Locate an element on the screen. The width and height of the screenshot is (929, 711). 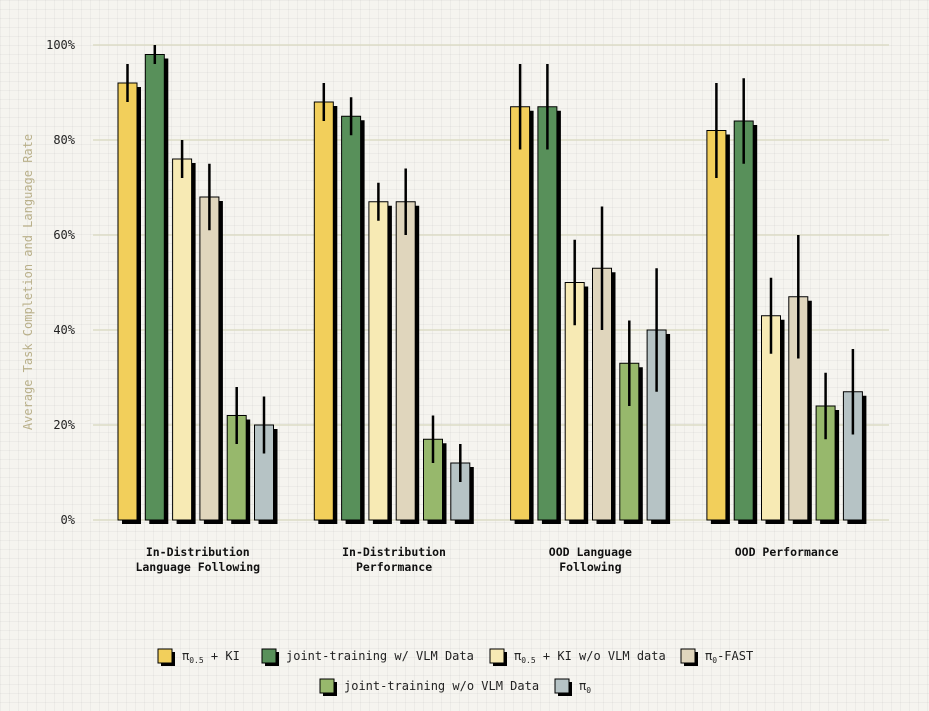
y-tick-label: 40% is located at coordinates (64, 330).